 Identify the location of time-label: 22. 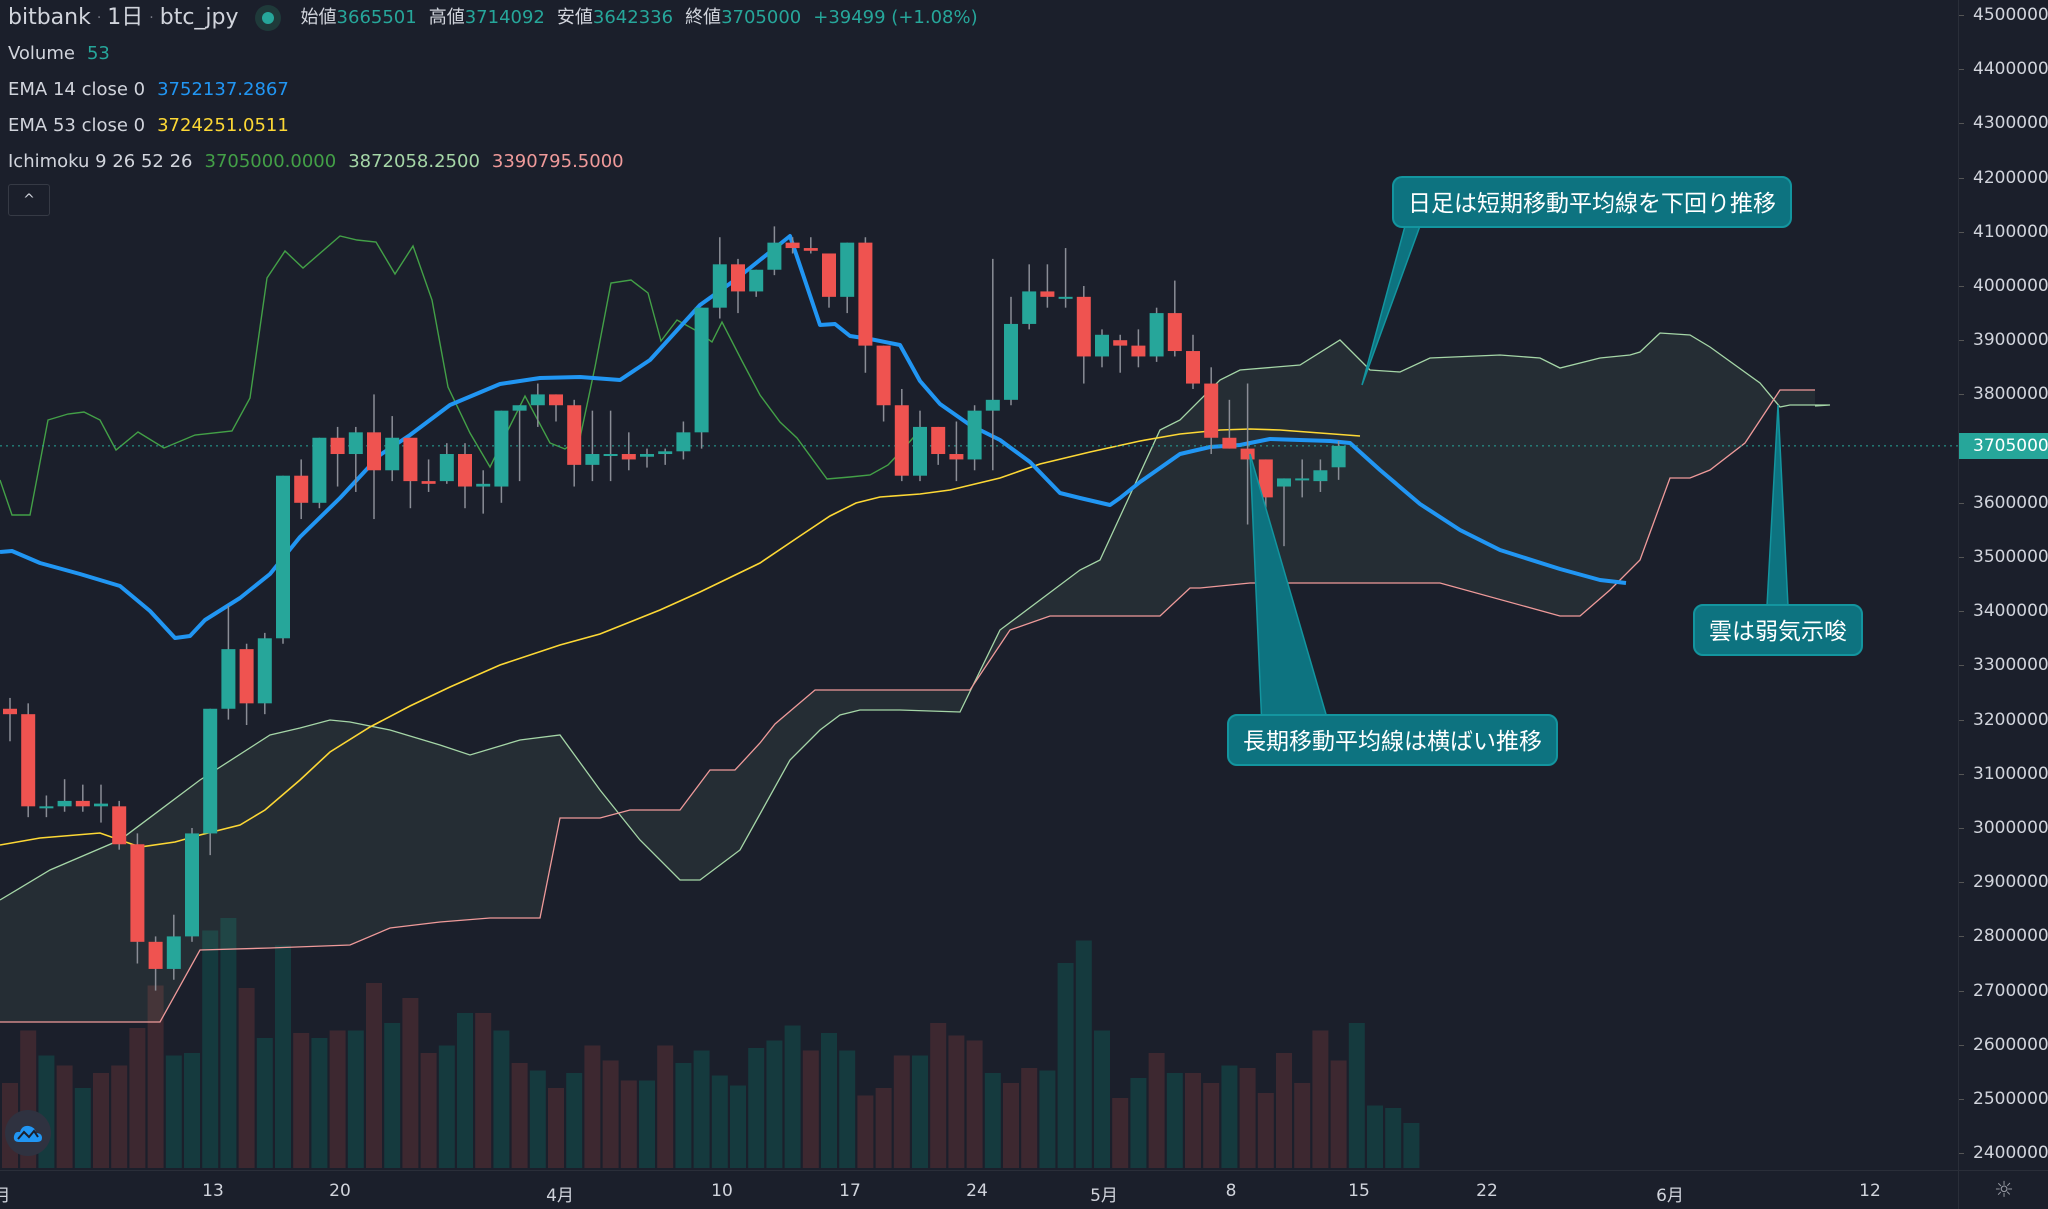
(1487, 1191).